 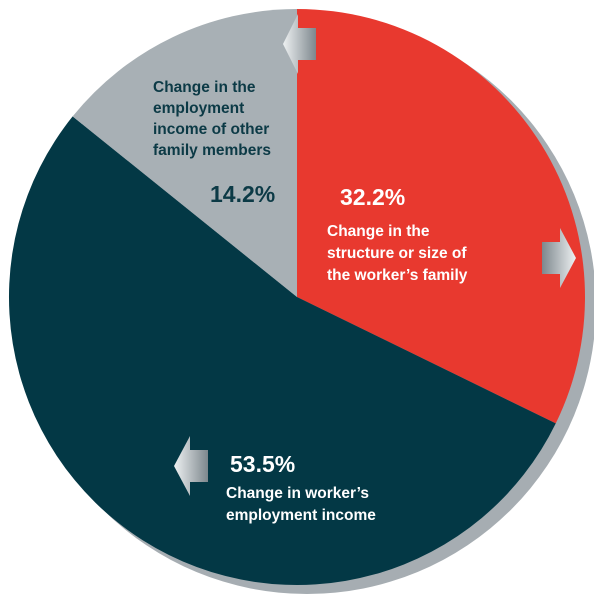 What do you see at coordinates (301, 504) in the screenshot?
I see `slice-category-label: Change in worker’s employment income` at bounding box center [301, 504].